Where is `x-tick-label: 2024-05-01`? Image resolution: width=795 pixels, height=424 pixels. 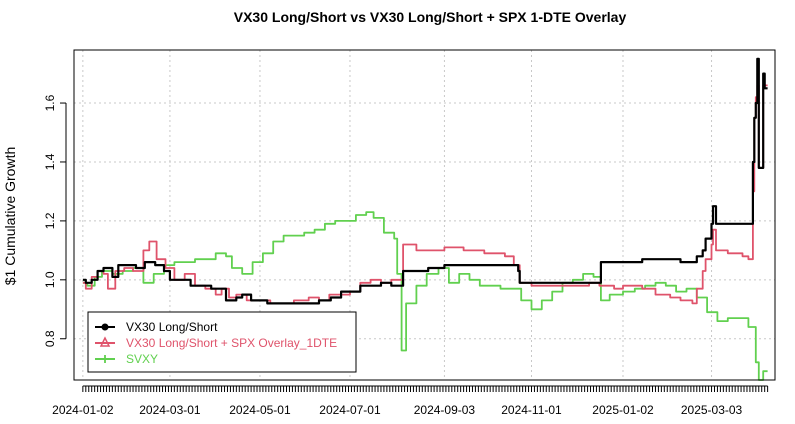
x-tick-label: 2024-05-01 is located at coordinates (260, 410).